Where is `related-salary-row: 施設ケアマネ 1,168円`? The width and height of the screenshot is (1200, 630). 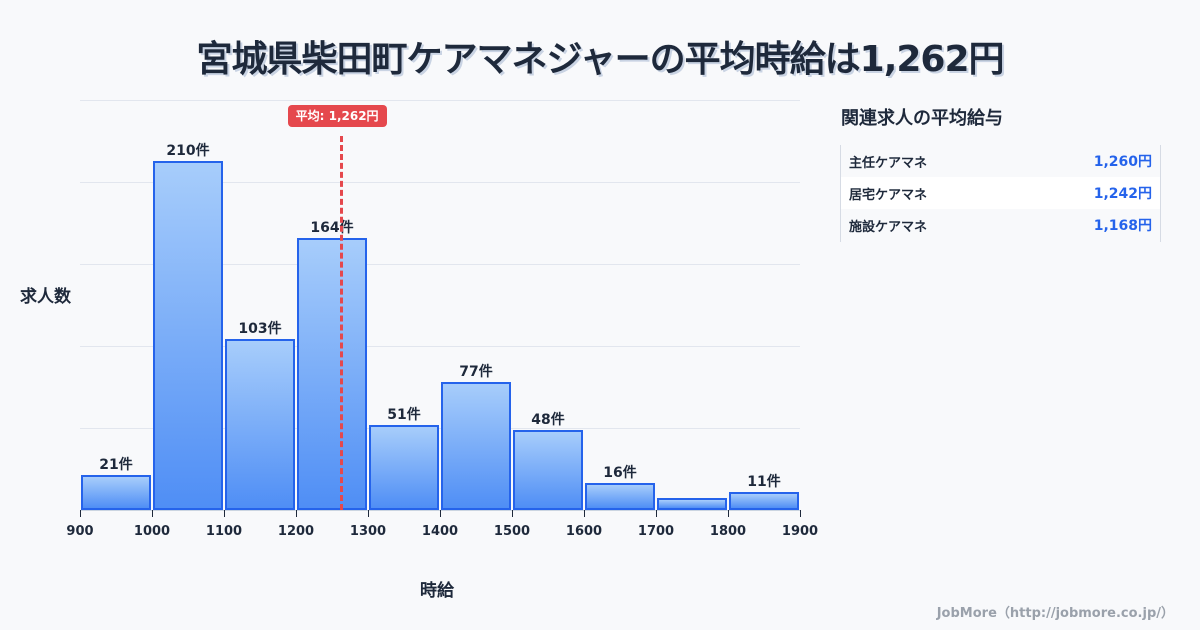
related-salary-row: 施設ケアマネ 1,168円 is located at coordinates (1000, 225).